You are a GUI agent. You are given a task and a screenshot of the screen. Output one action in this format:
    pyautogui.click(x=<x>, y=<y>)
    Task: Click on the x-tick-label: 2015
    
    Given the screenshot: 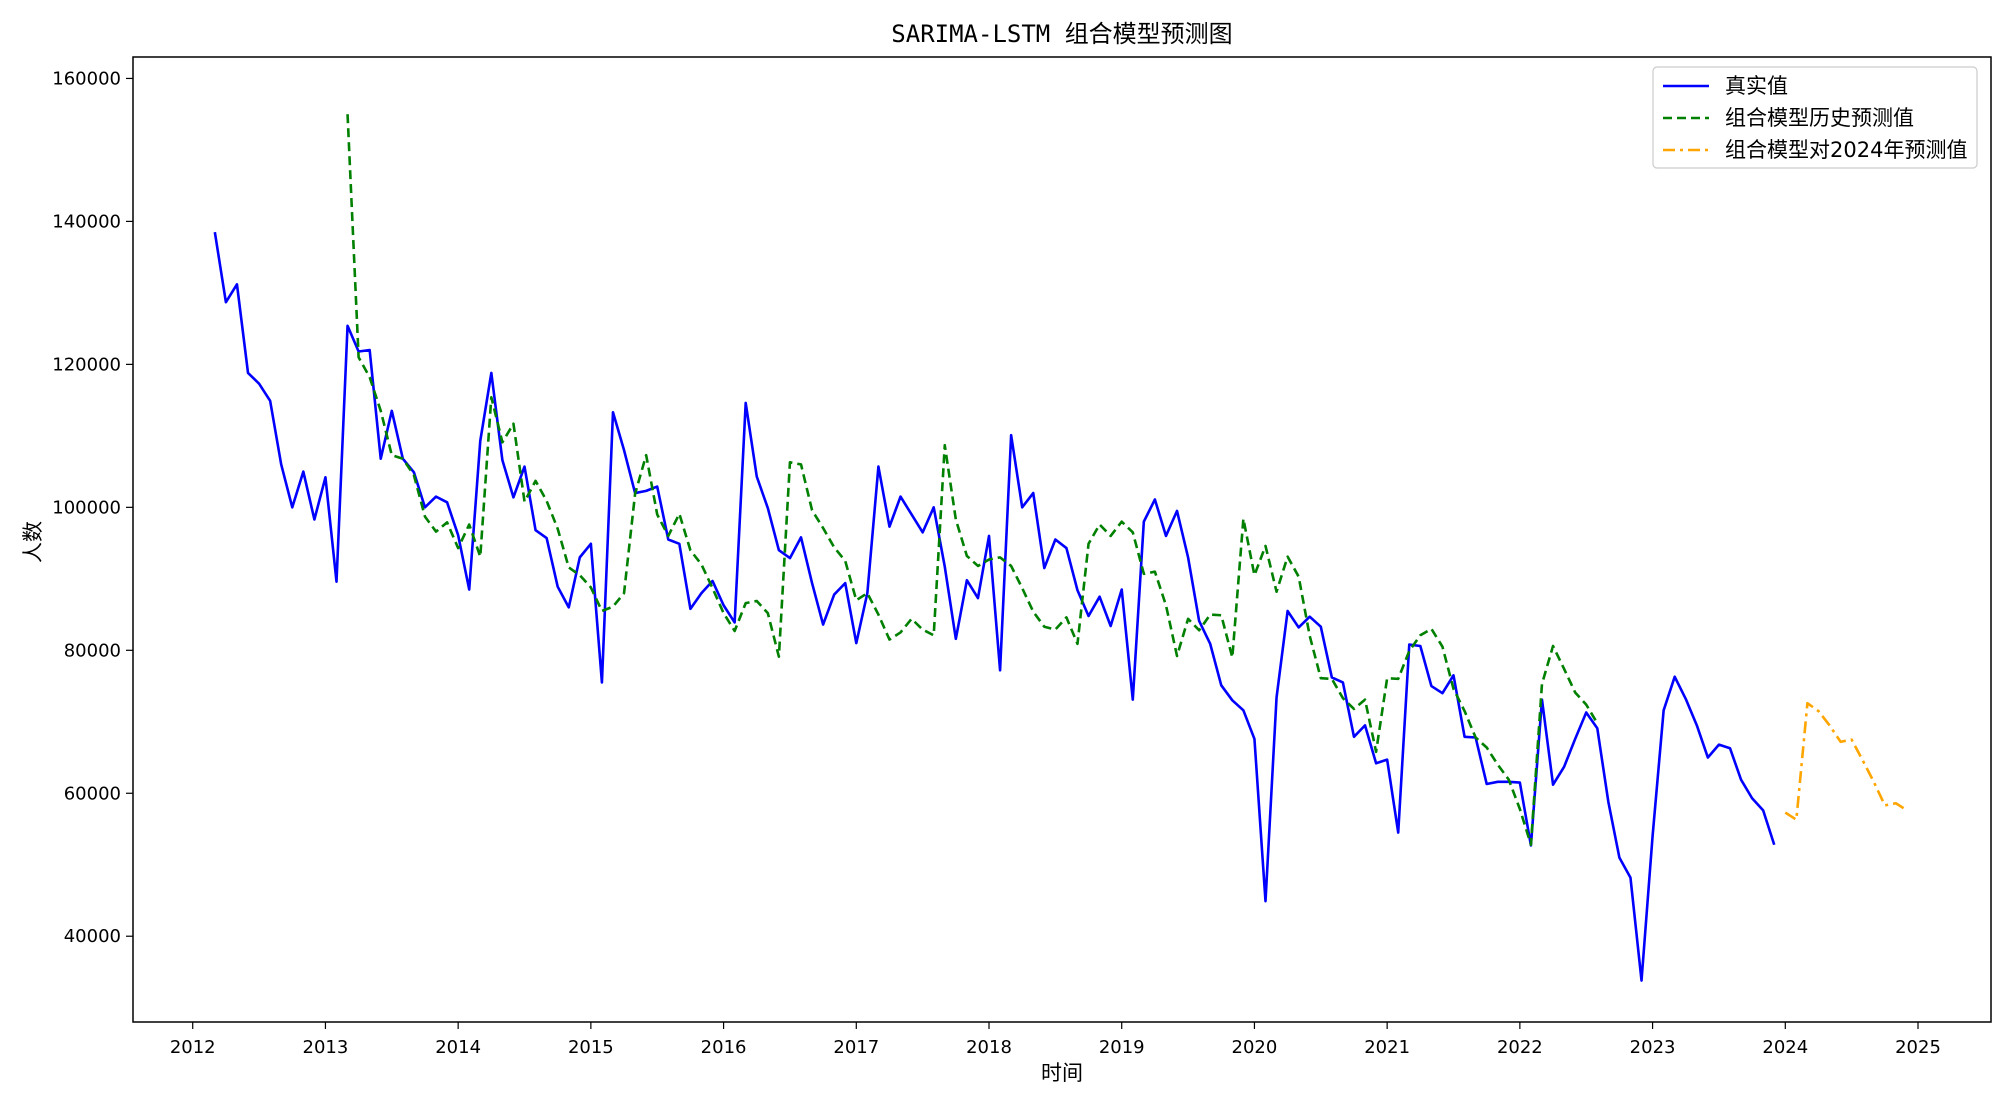 What is the action you would take?
    pyautogui.click(x=591, y=1047)
    